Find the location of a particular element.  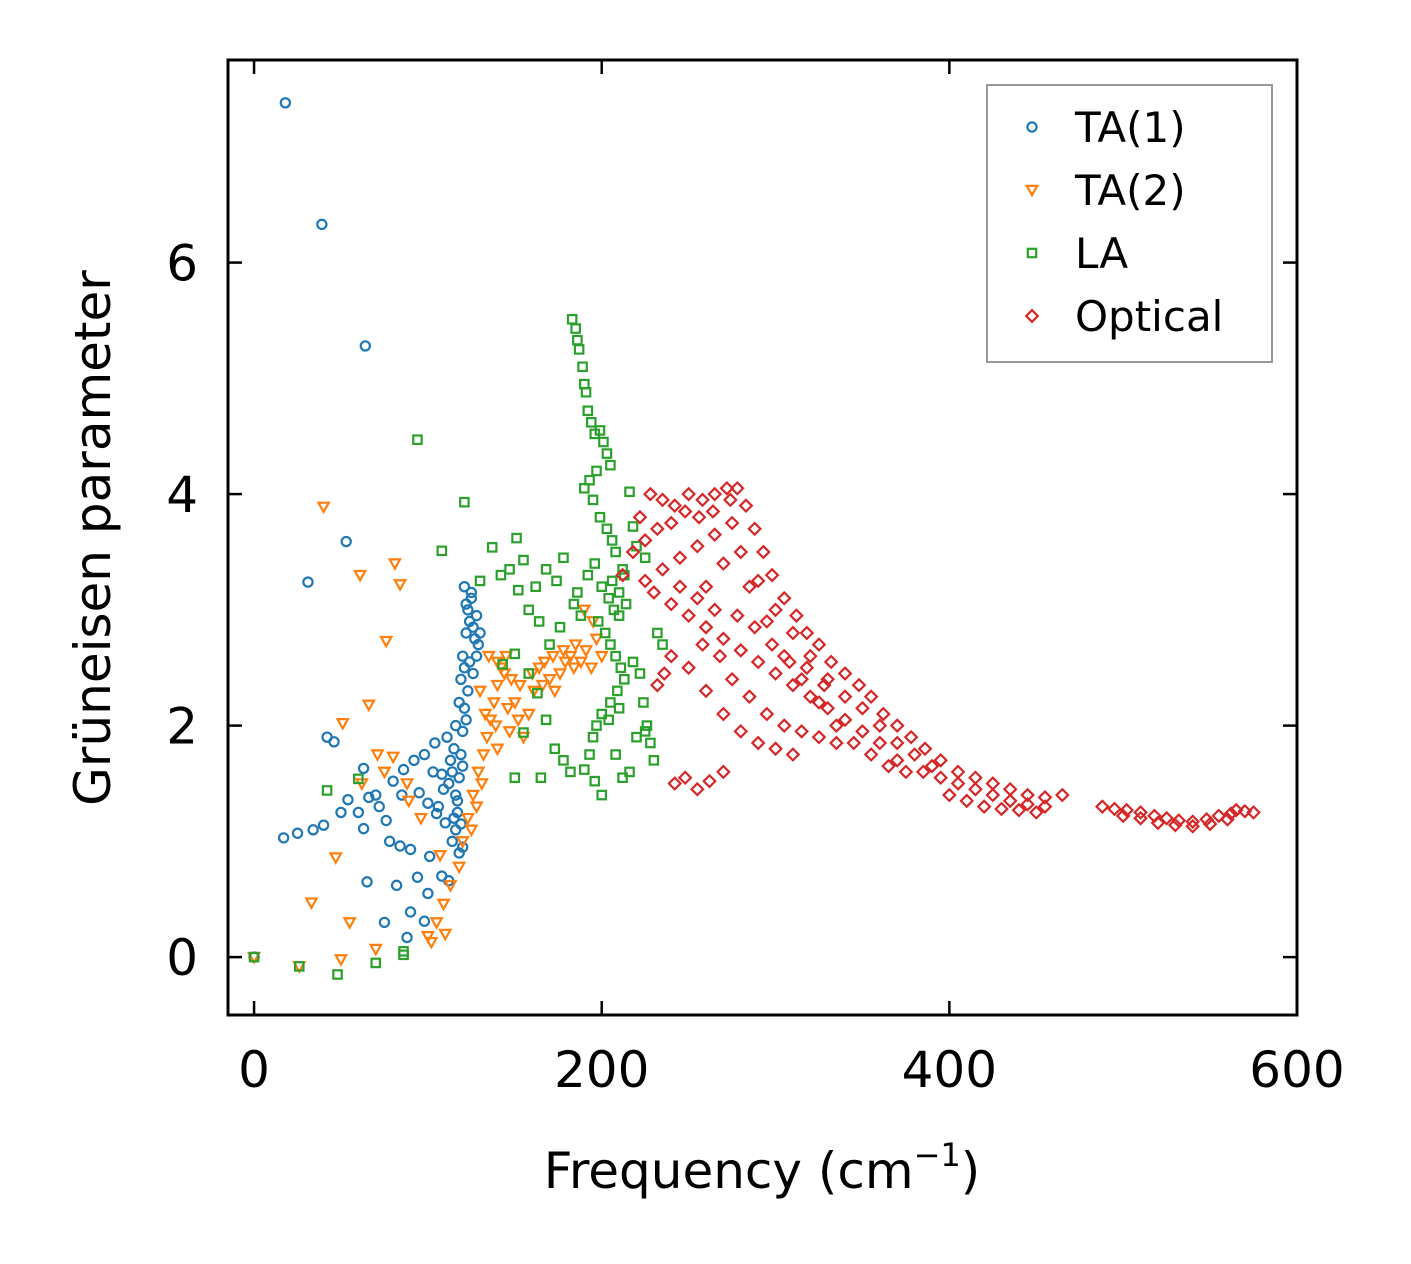

series-ta-1- is located at coordinates (367, 530).